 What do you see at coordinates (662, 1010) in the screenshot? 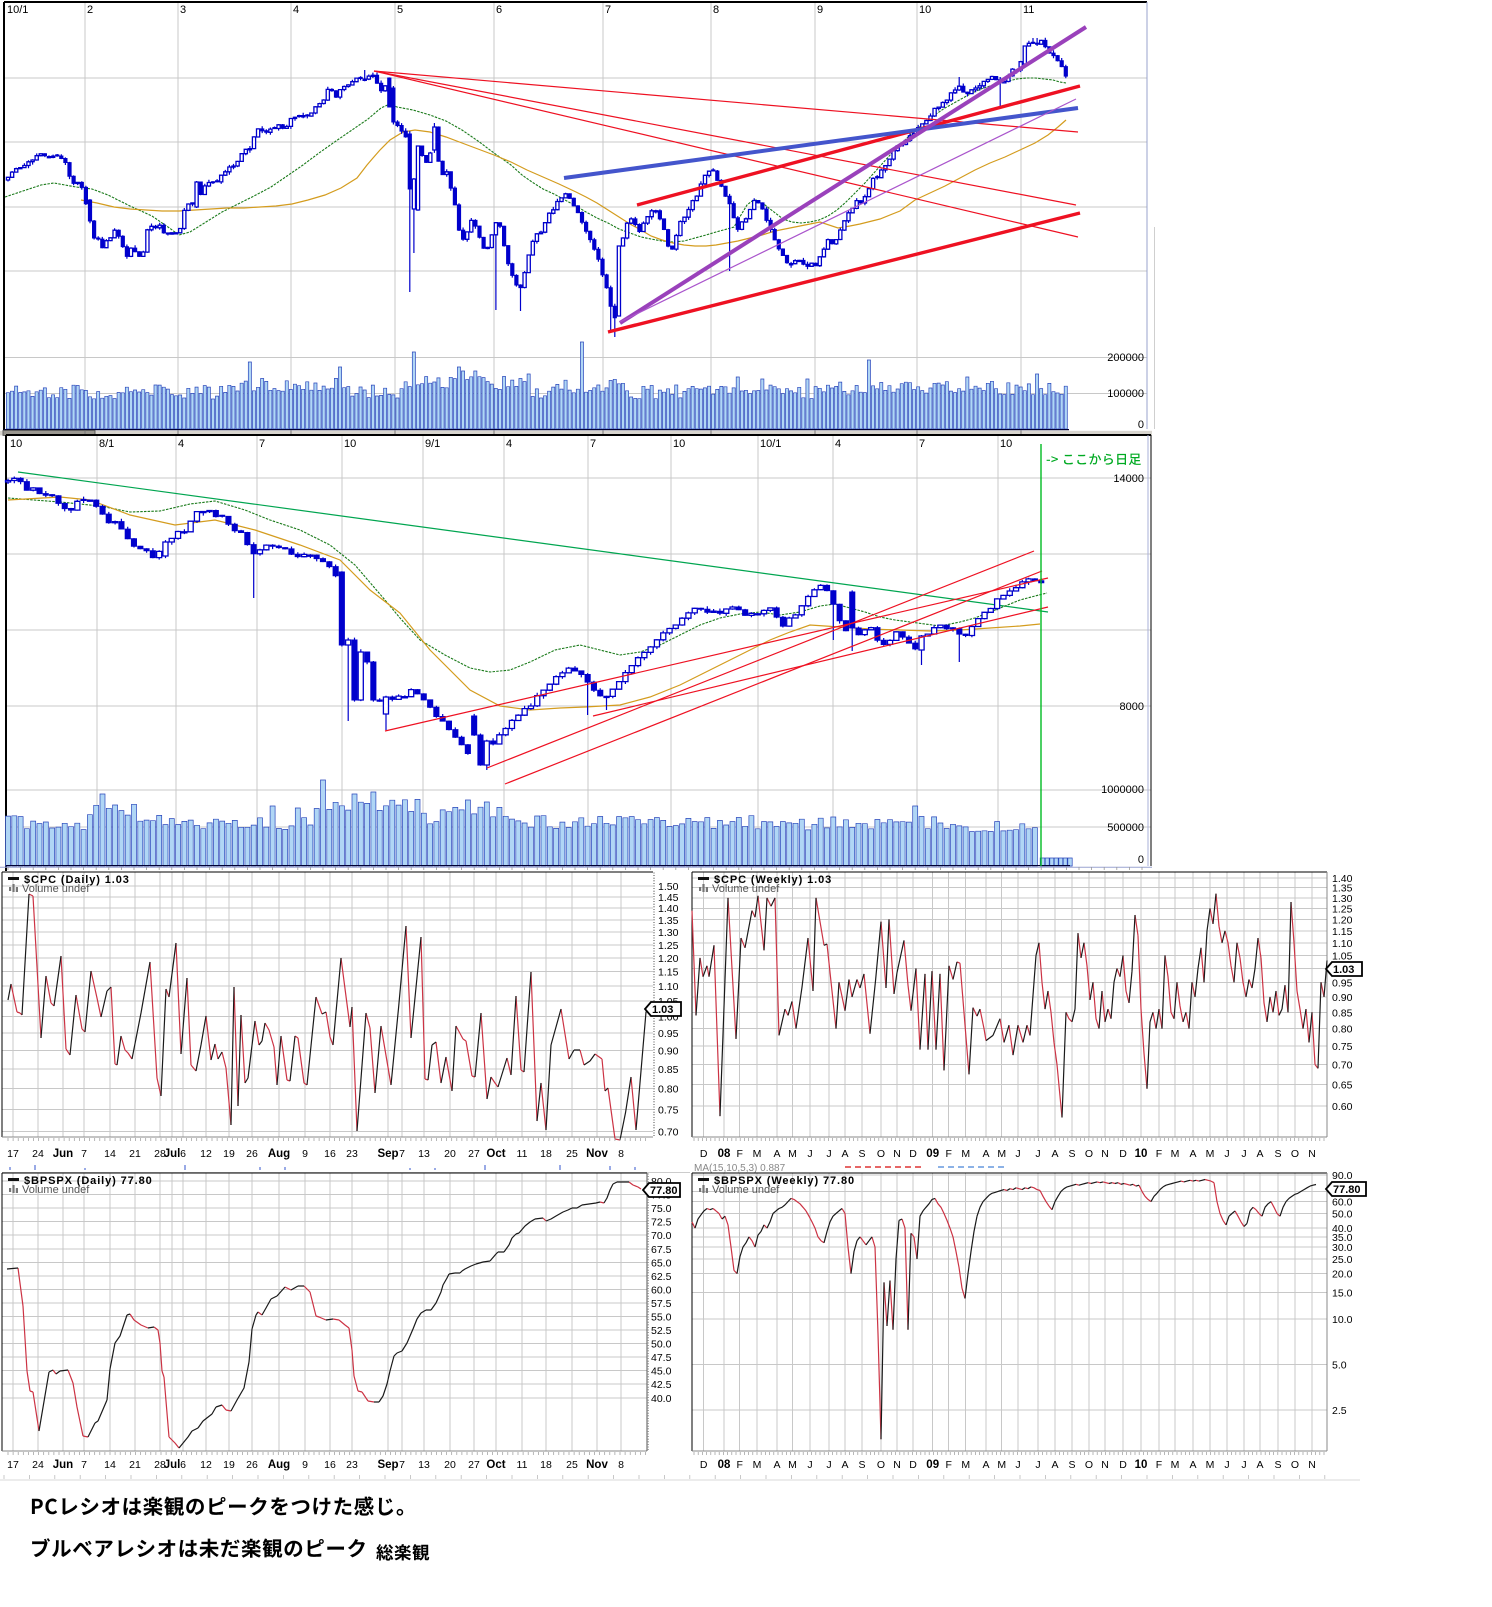
I see `svg-text: 1.03` at bounding box center [662, 1010].